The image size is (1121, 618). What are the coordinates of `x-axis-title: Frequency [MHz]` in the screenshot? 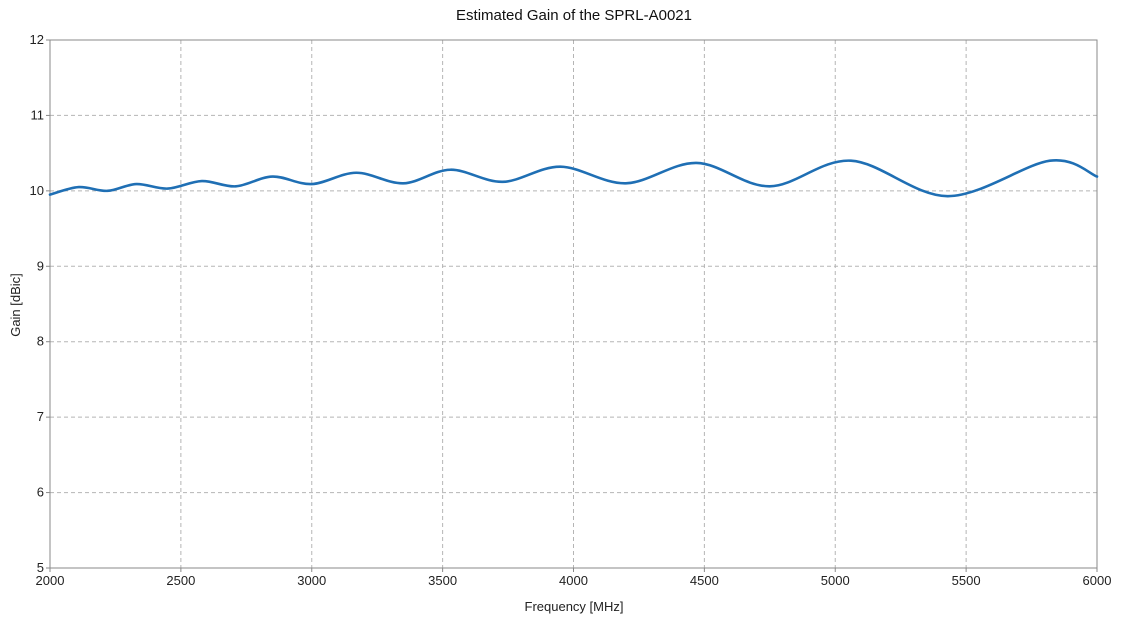 It's located at (574, 606).